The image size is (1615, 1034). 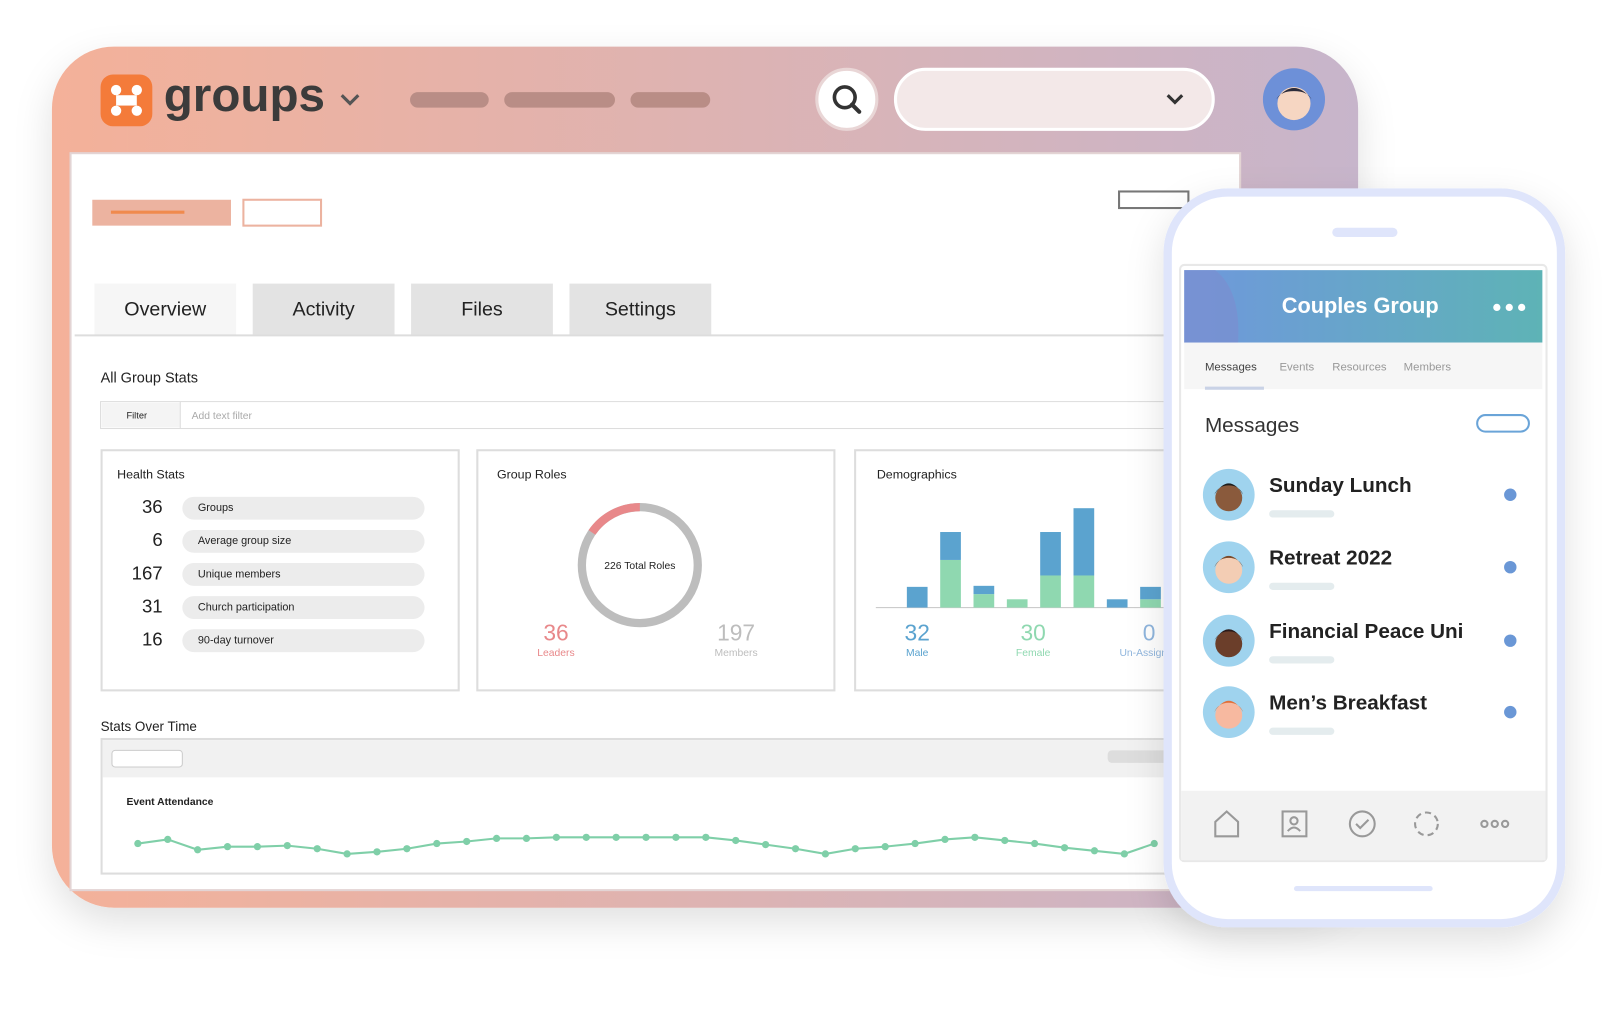 What do you see at coordinates (1509, 307) in the screenshot?
I see `more-button` at bounding box center [1509, 307].